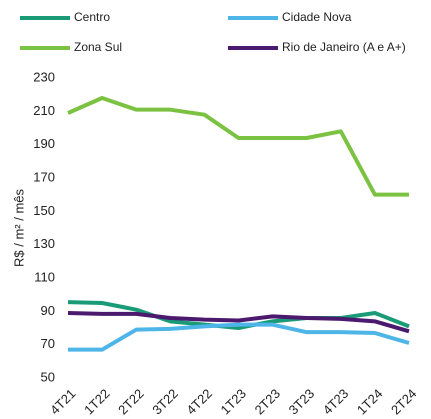  Describe the element at coordinates (131, 402) in the screenshot. I see `x-tick-label: 2T22` at that location.